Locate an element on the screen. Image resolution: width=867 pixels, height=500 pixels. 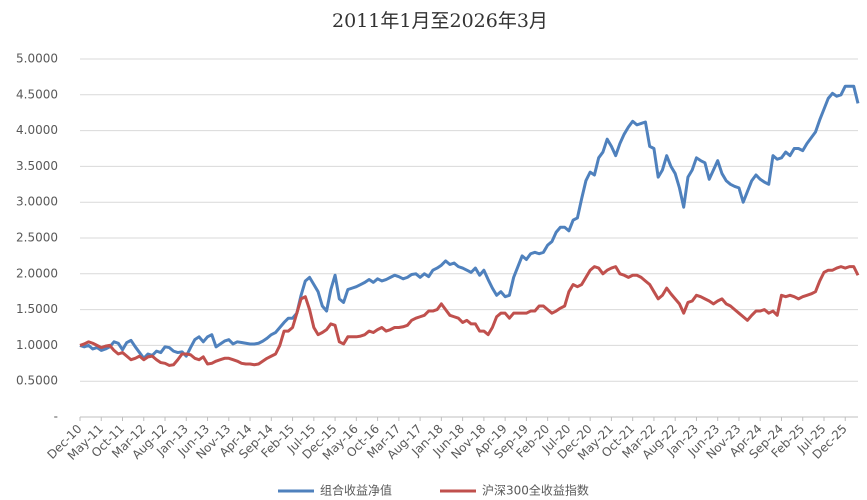
chart-title: 2011年1月至2026年3月 is located at coordinates (440, 21).